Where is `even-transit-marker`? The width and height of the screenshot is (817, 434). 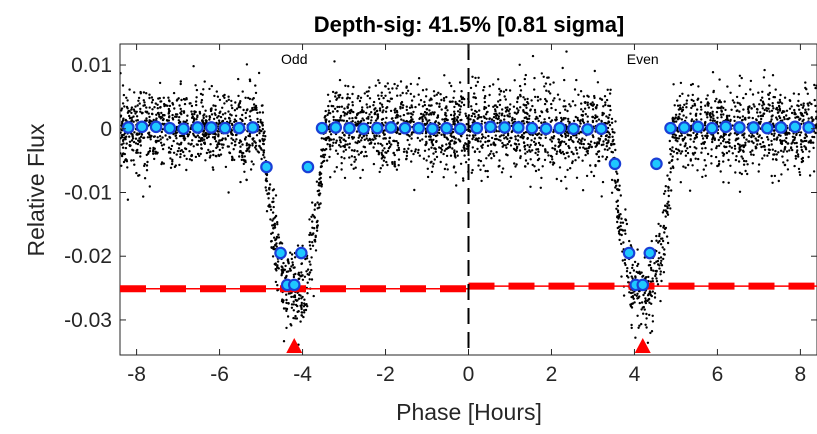
even-transit-marker is located at coordinates (642, 345).